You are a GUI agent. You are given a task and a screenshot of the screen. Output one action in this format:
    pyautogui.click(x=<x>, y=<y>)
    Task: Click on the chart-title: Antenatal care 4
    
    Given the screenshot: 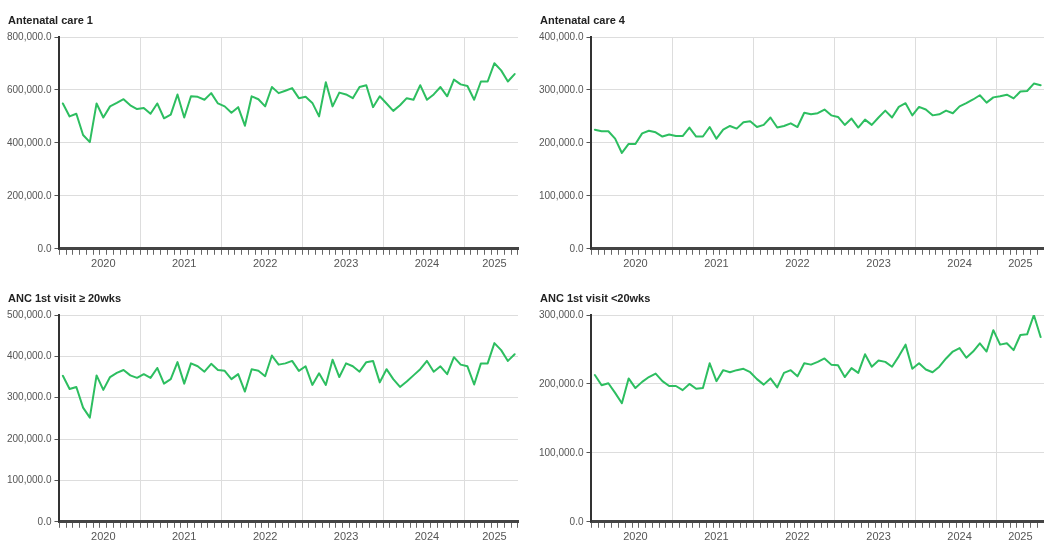 What is the action you would take?
    pyautogui.click(x=583, y=20)
    